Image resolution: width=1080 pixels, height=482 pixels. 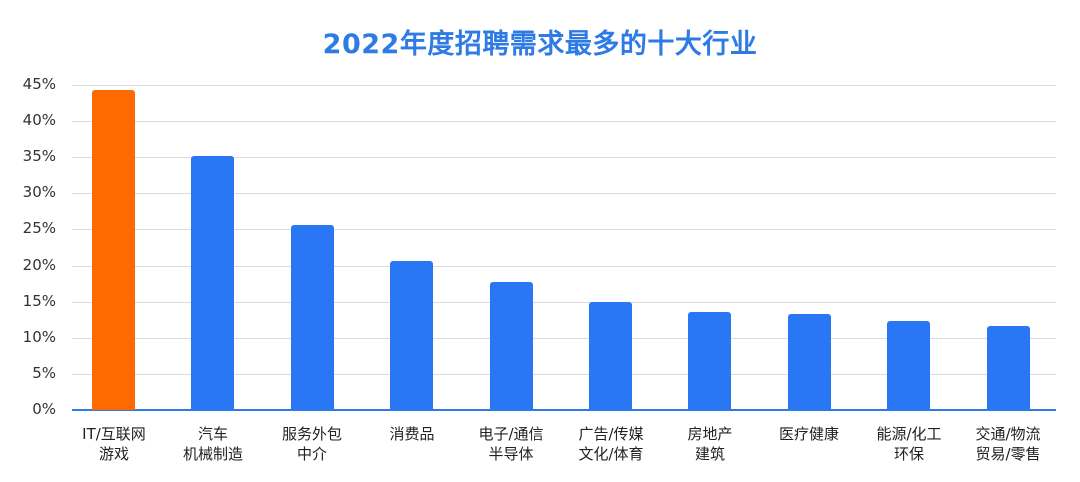 I want to click on x-category-label: 能源/化工环保, so click(x=909, y=444).